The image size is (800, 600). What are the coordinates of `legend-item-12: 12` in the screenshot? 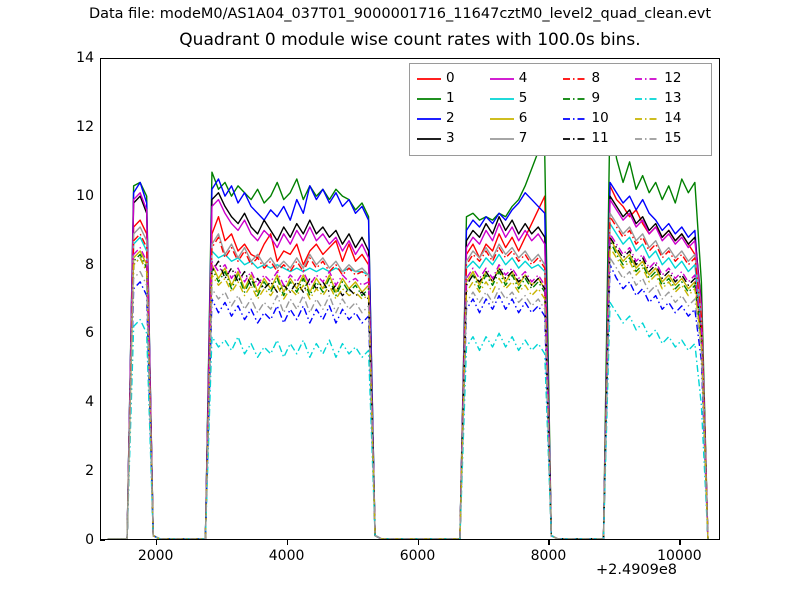 It's located at (670, 79).